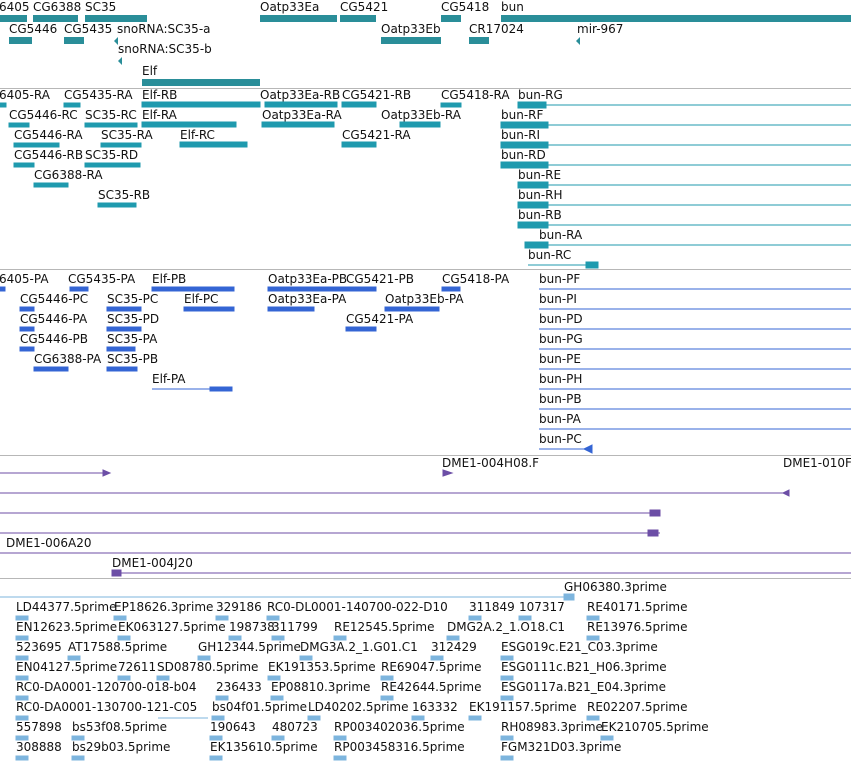  I want to click on est-label: FGM321D03.3prime, so click(561, 747).